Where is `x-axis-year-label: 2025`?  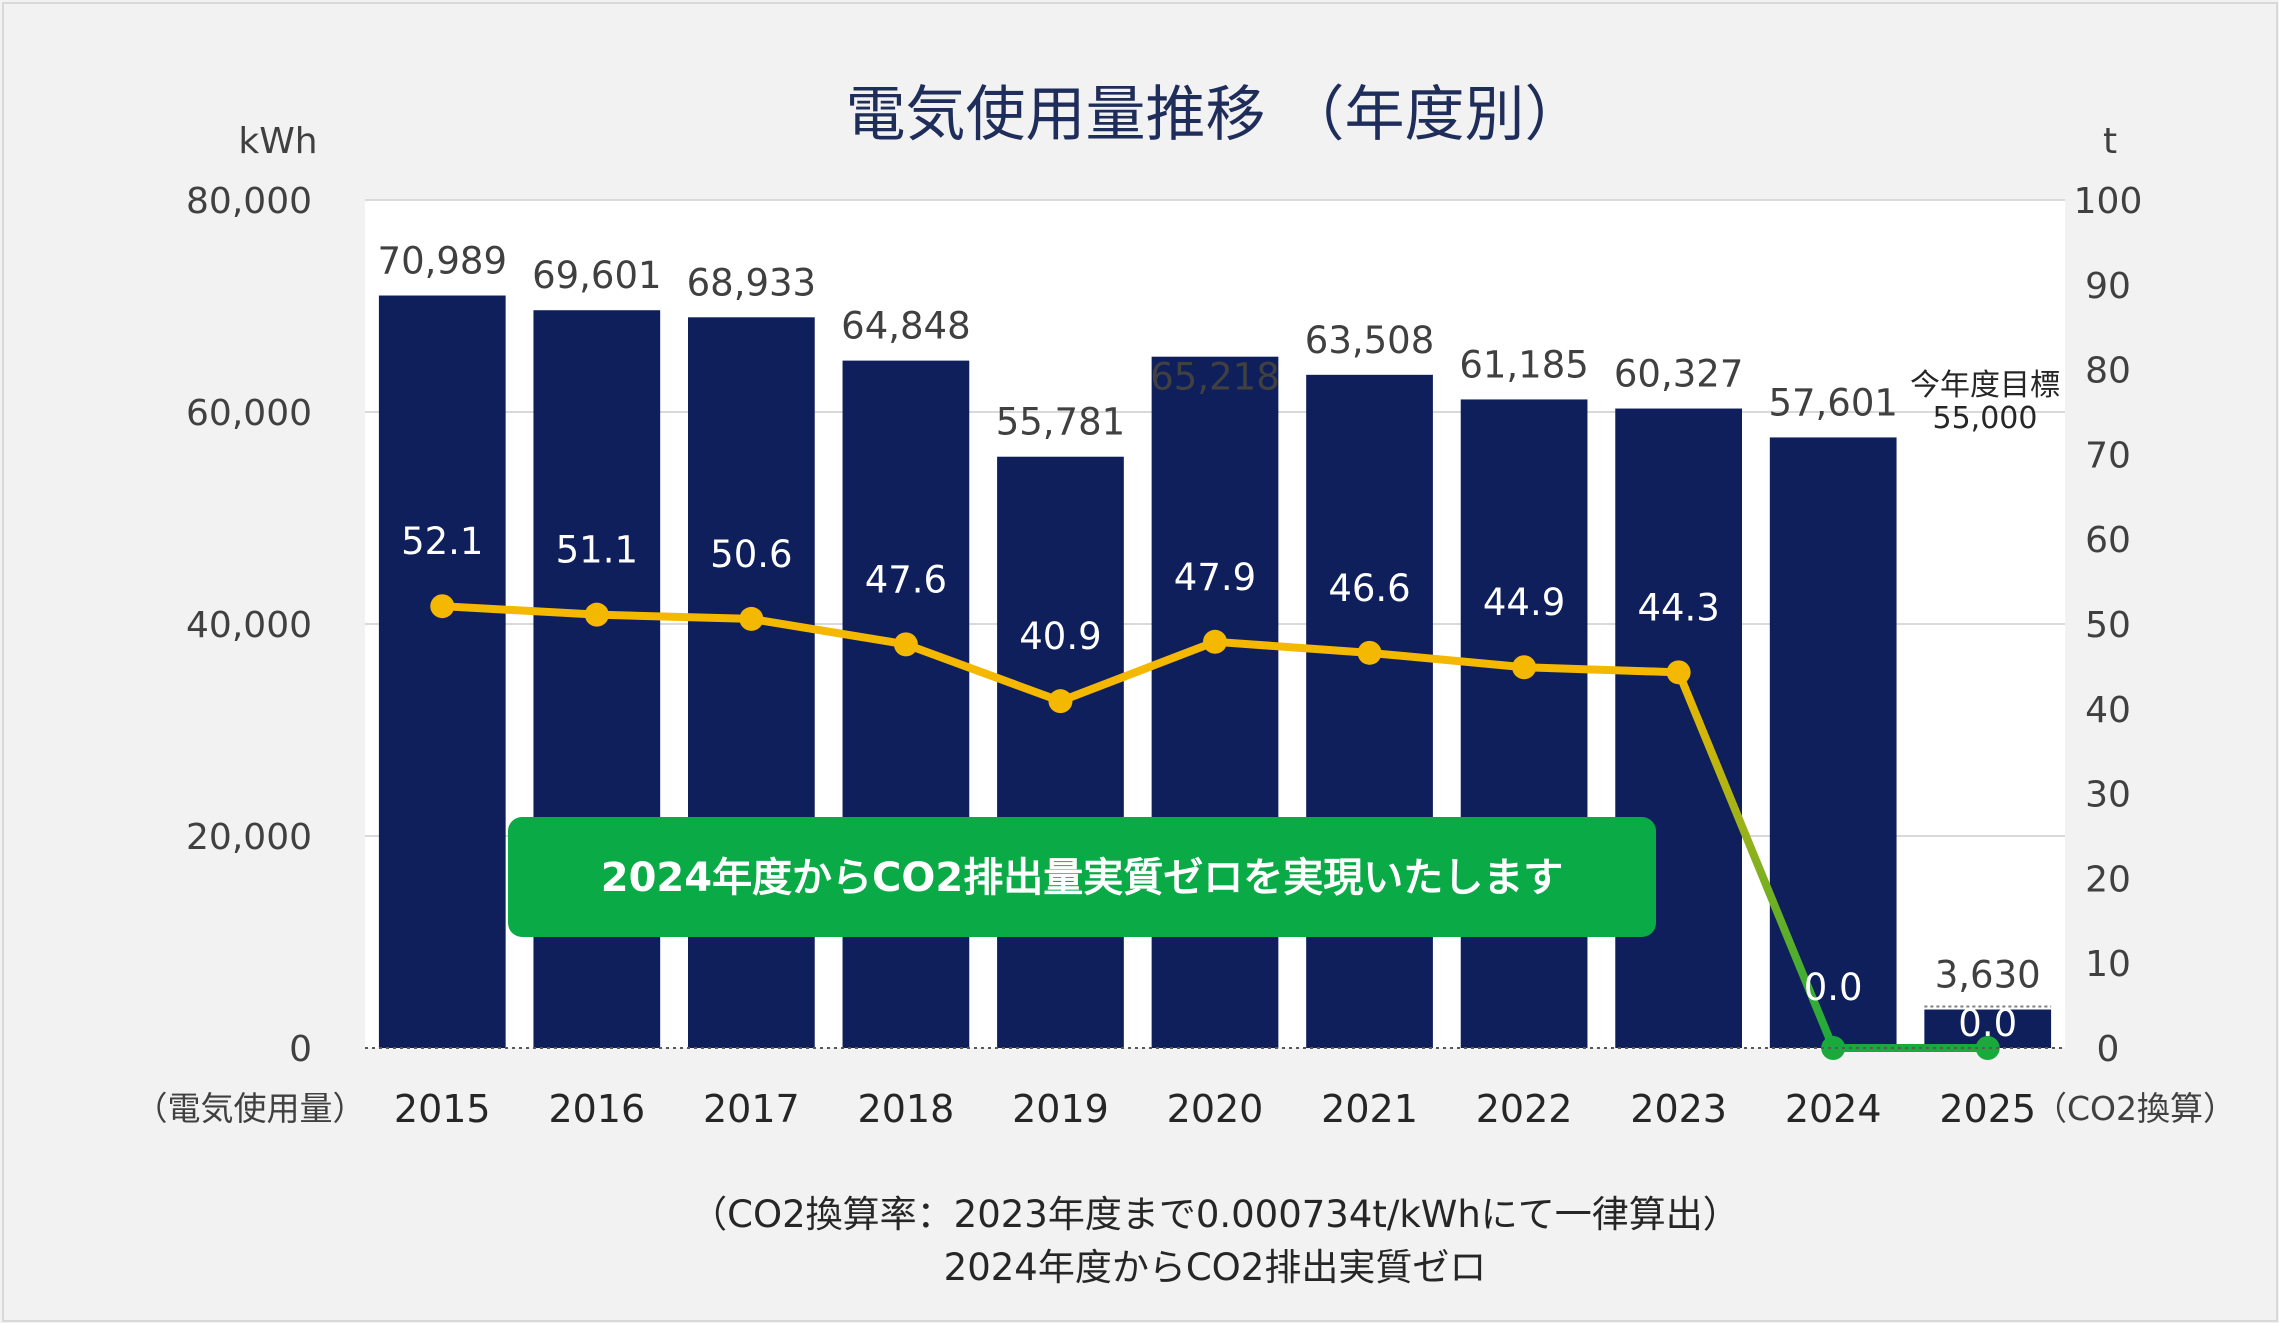
x-axis-year-label: 2025 is located at coordinates (1987, 1109).